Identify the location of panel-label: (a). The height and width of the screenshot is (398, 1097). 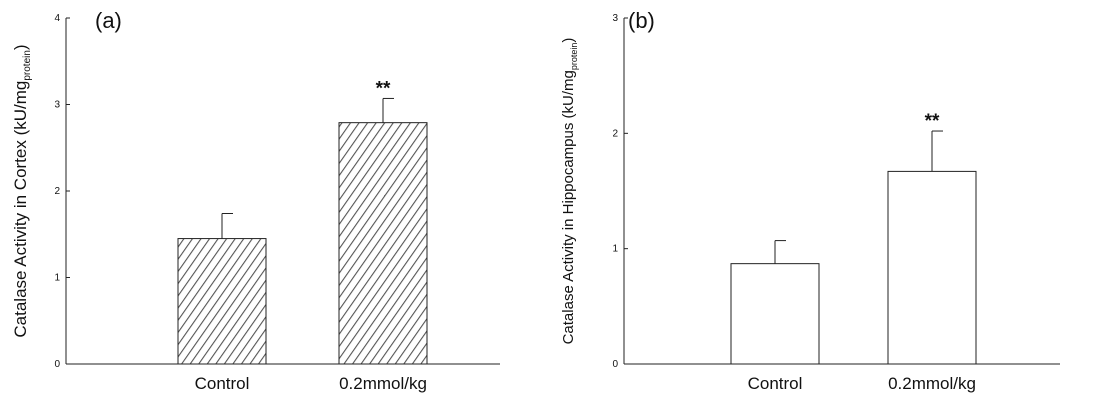
(108, 20).